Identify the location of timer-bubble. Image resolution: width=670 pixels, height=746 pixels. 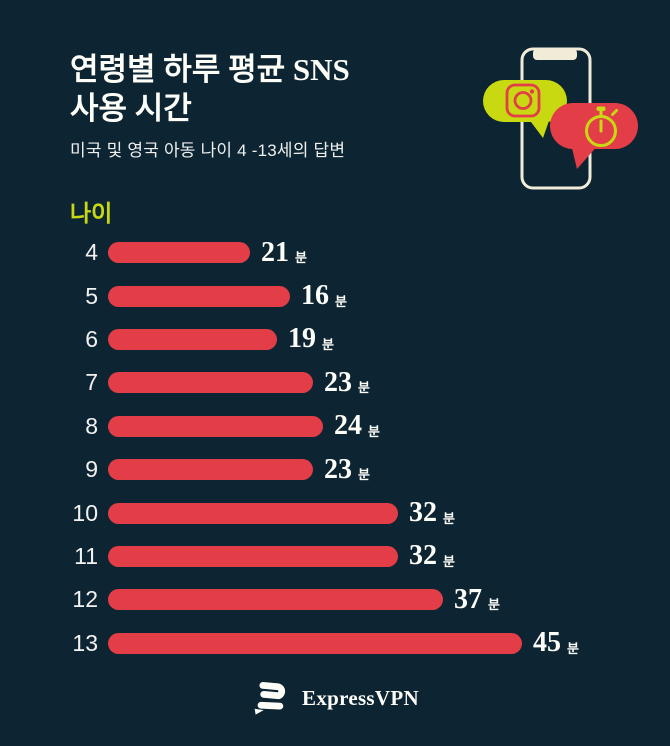
(594, 136).